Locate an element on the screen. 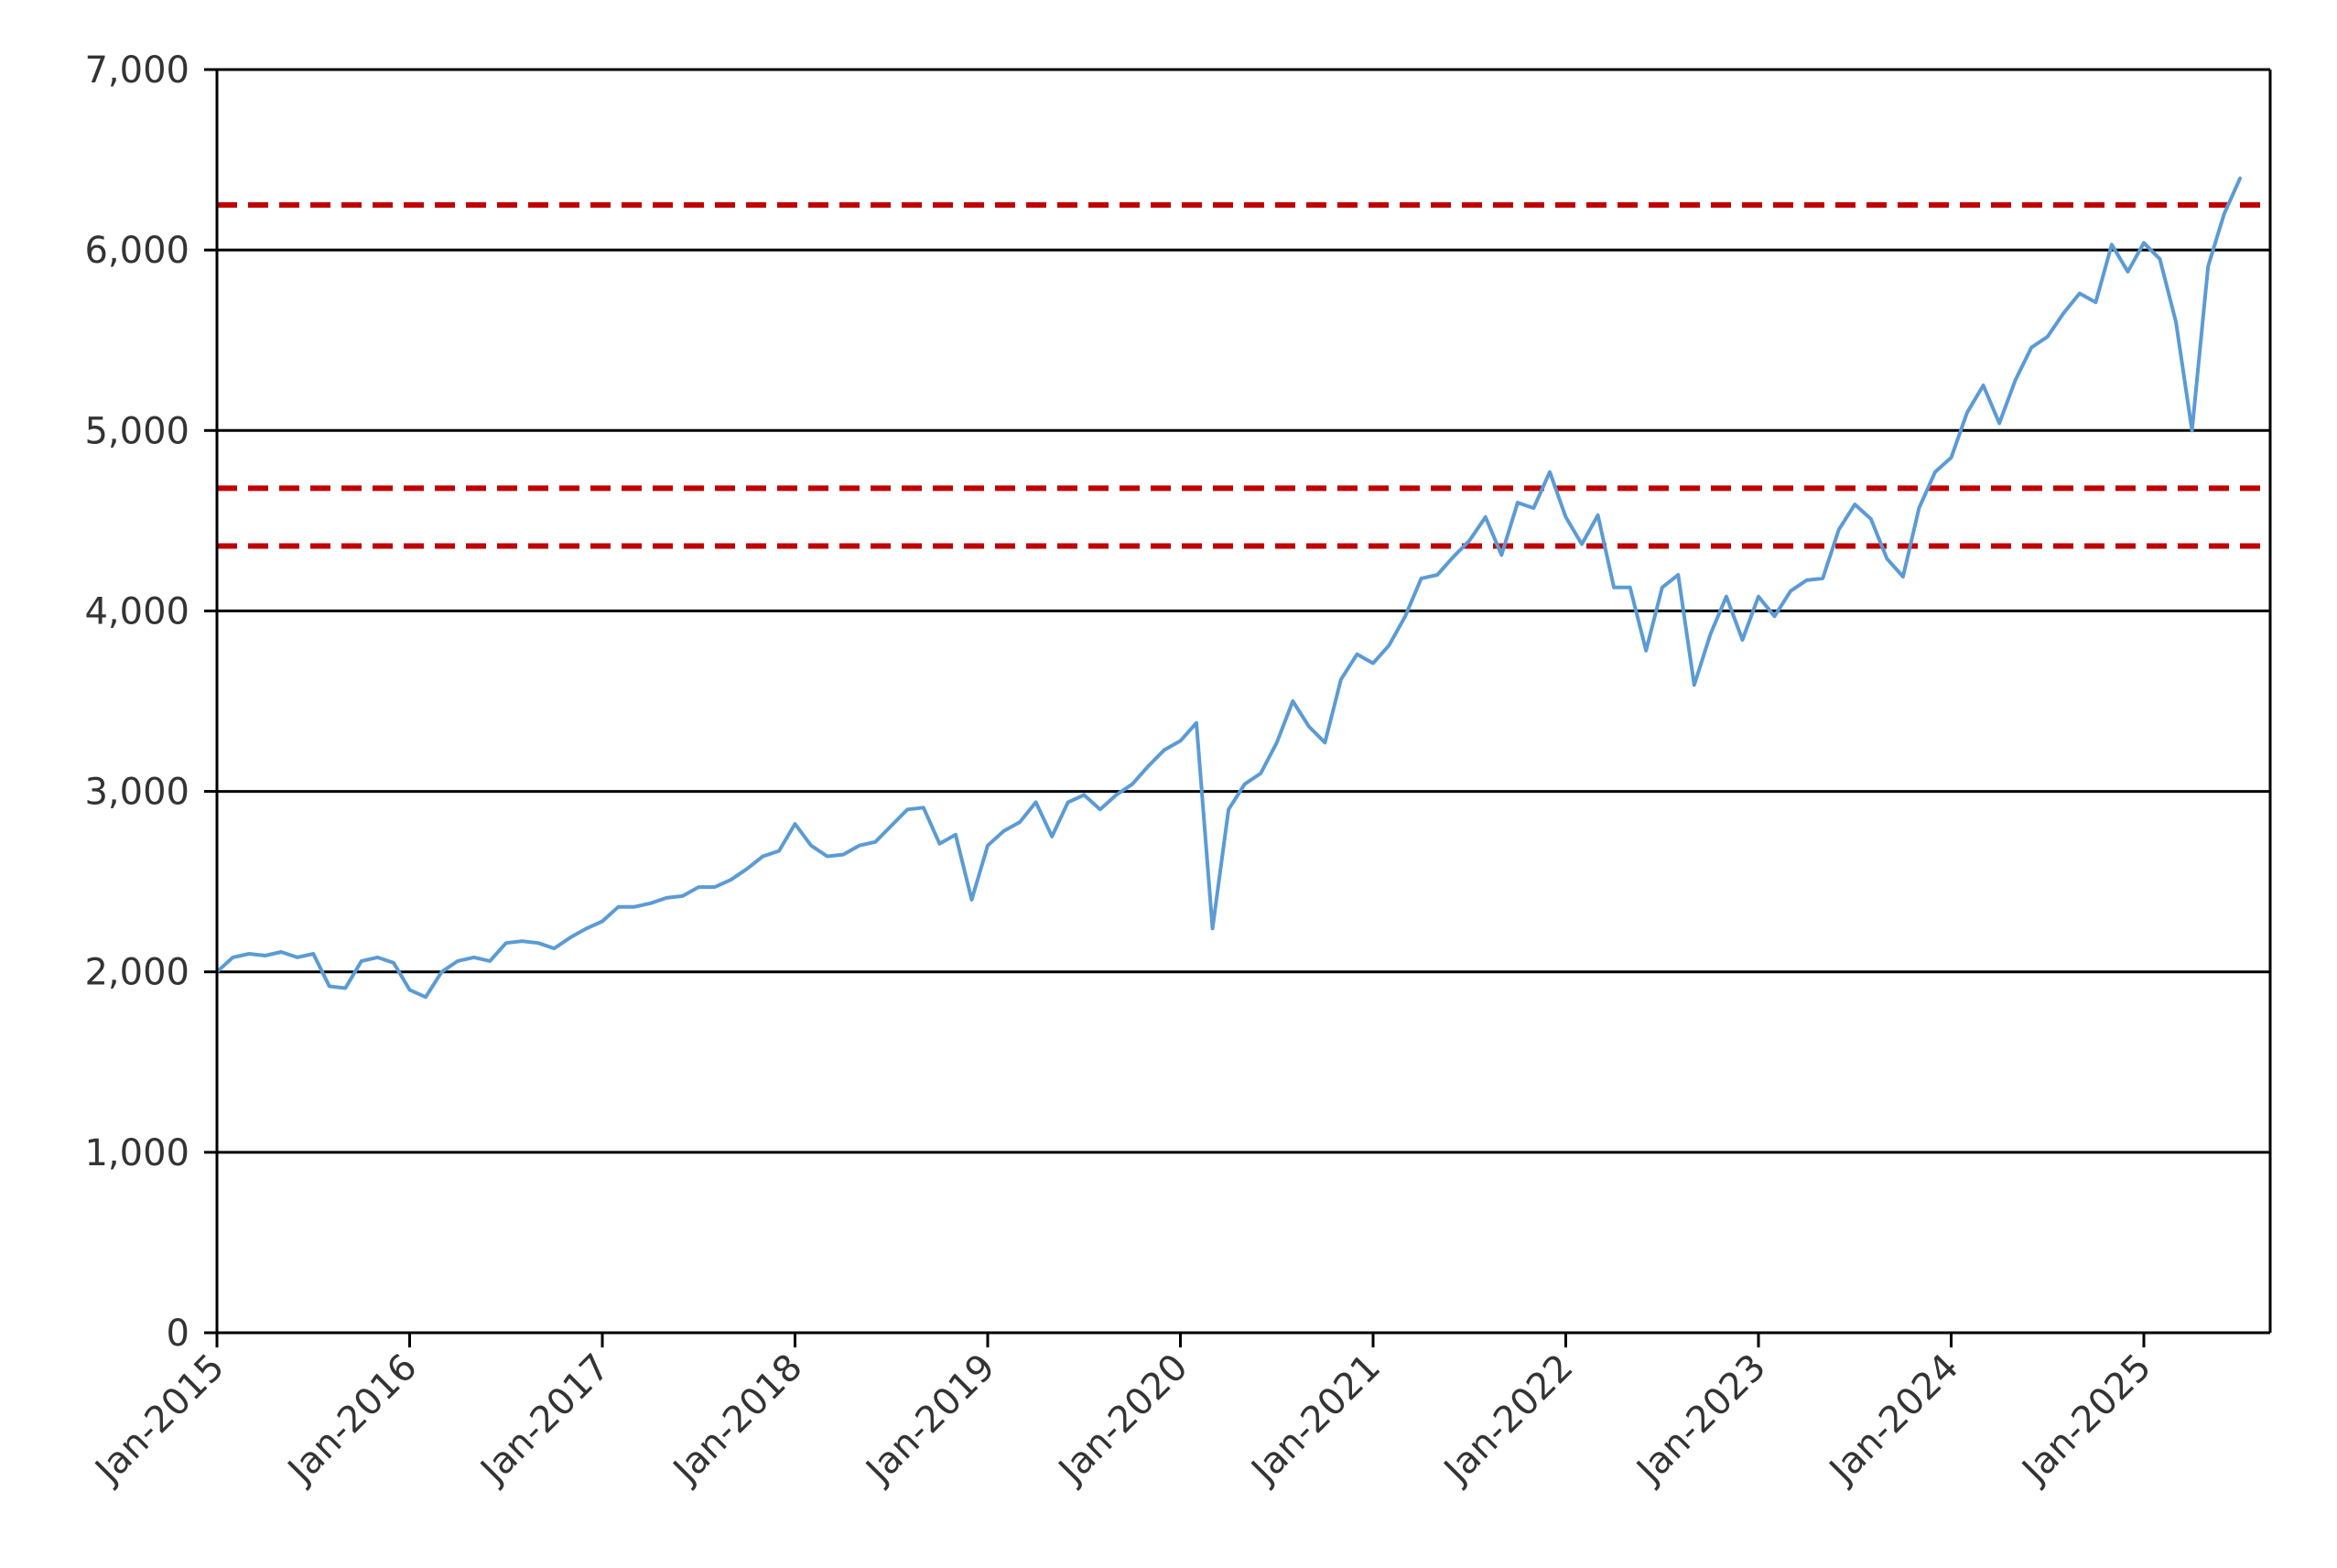  x-tick-label: Jan-2022 is located at coordinates (1507, 1420).